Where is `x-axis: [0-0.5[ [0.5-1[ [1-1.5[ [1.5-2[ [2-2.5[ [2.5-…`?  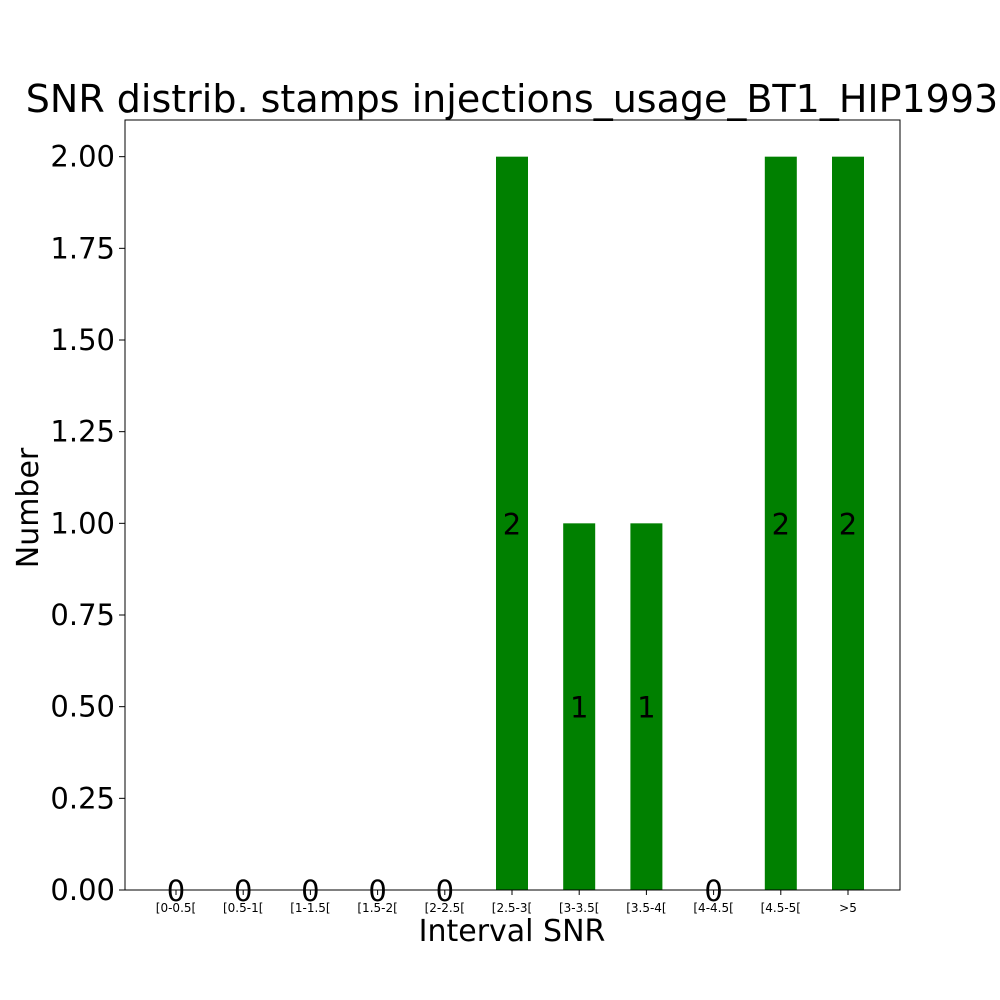 x-axis: [0-0.5[ [0.5-1[ [1-1.5[ [1.5-2[ [2-2.5[ [2.5-… is located at coordinates (506, 902).